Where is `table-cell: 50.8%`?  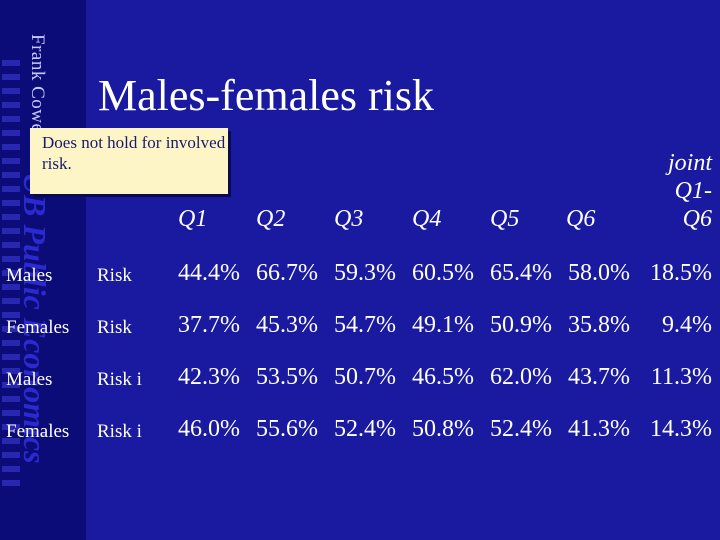 table-cell: 50.8% is located at coordinates (443, 429).